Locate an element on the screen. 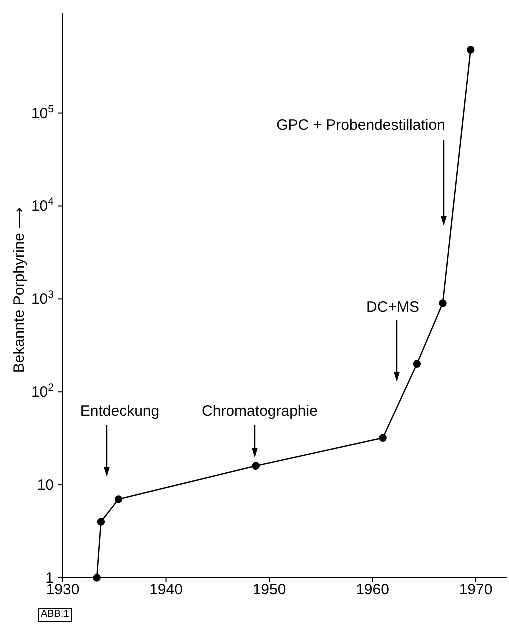 Image resolution: width=509 pixels, height=630 pixels. y-tick-label: 10 is located at coordinates (45, 485).